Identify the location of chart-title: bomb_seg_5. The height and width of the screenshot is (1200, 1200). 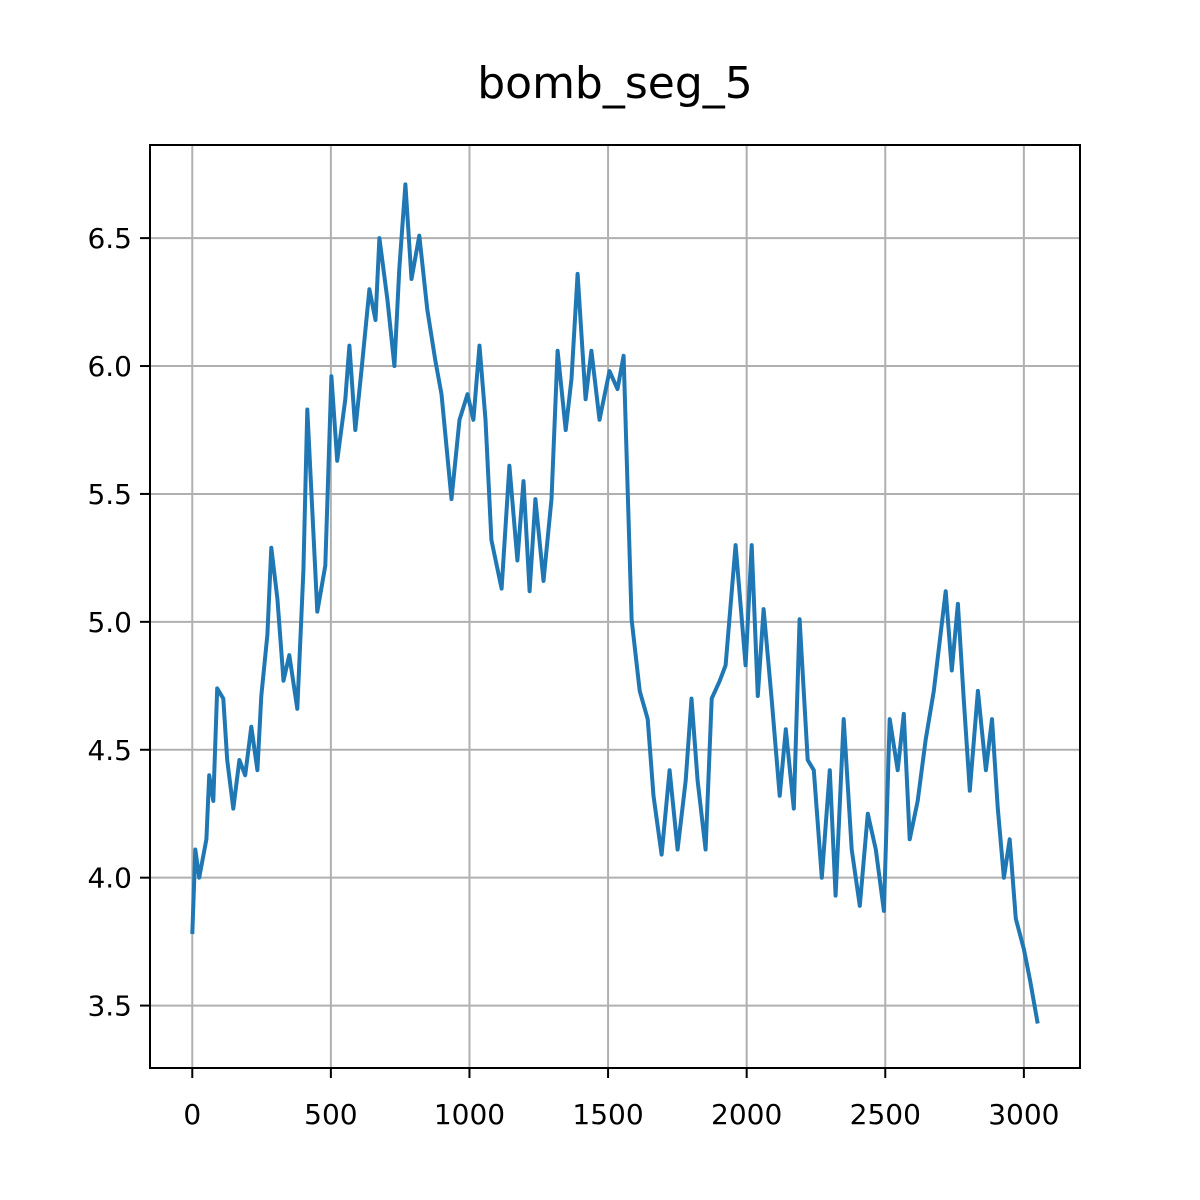
(615, 83).